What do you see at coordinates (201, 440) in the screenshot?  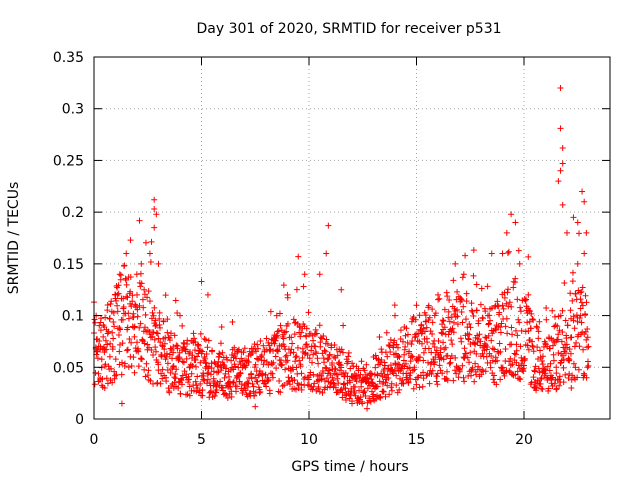 I see `x-tick-label: 5` at bounding box center [201, 440].